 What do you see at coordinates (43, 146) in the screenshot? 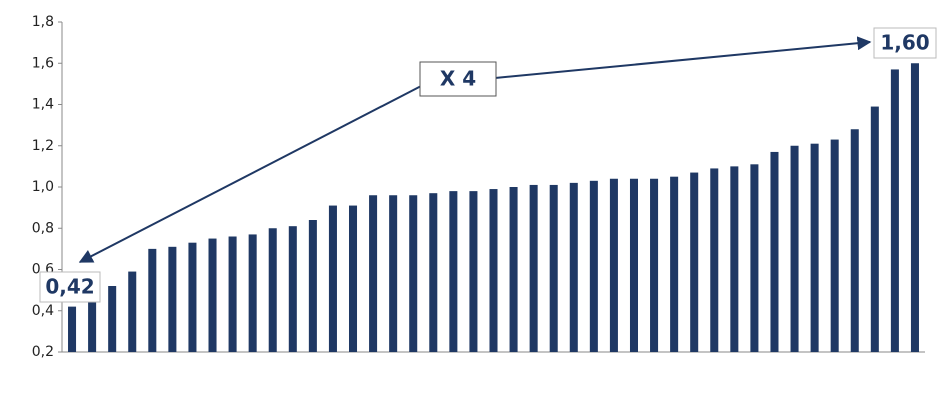
I see `y-tick-label: 1,2` at bounding box center [43, 146].